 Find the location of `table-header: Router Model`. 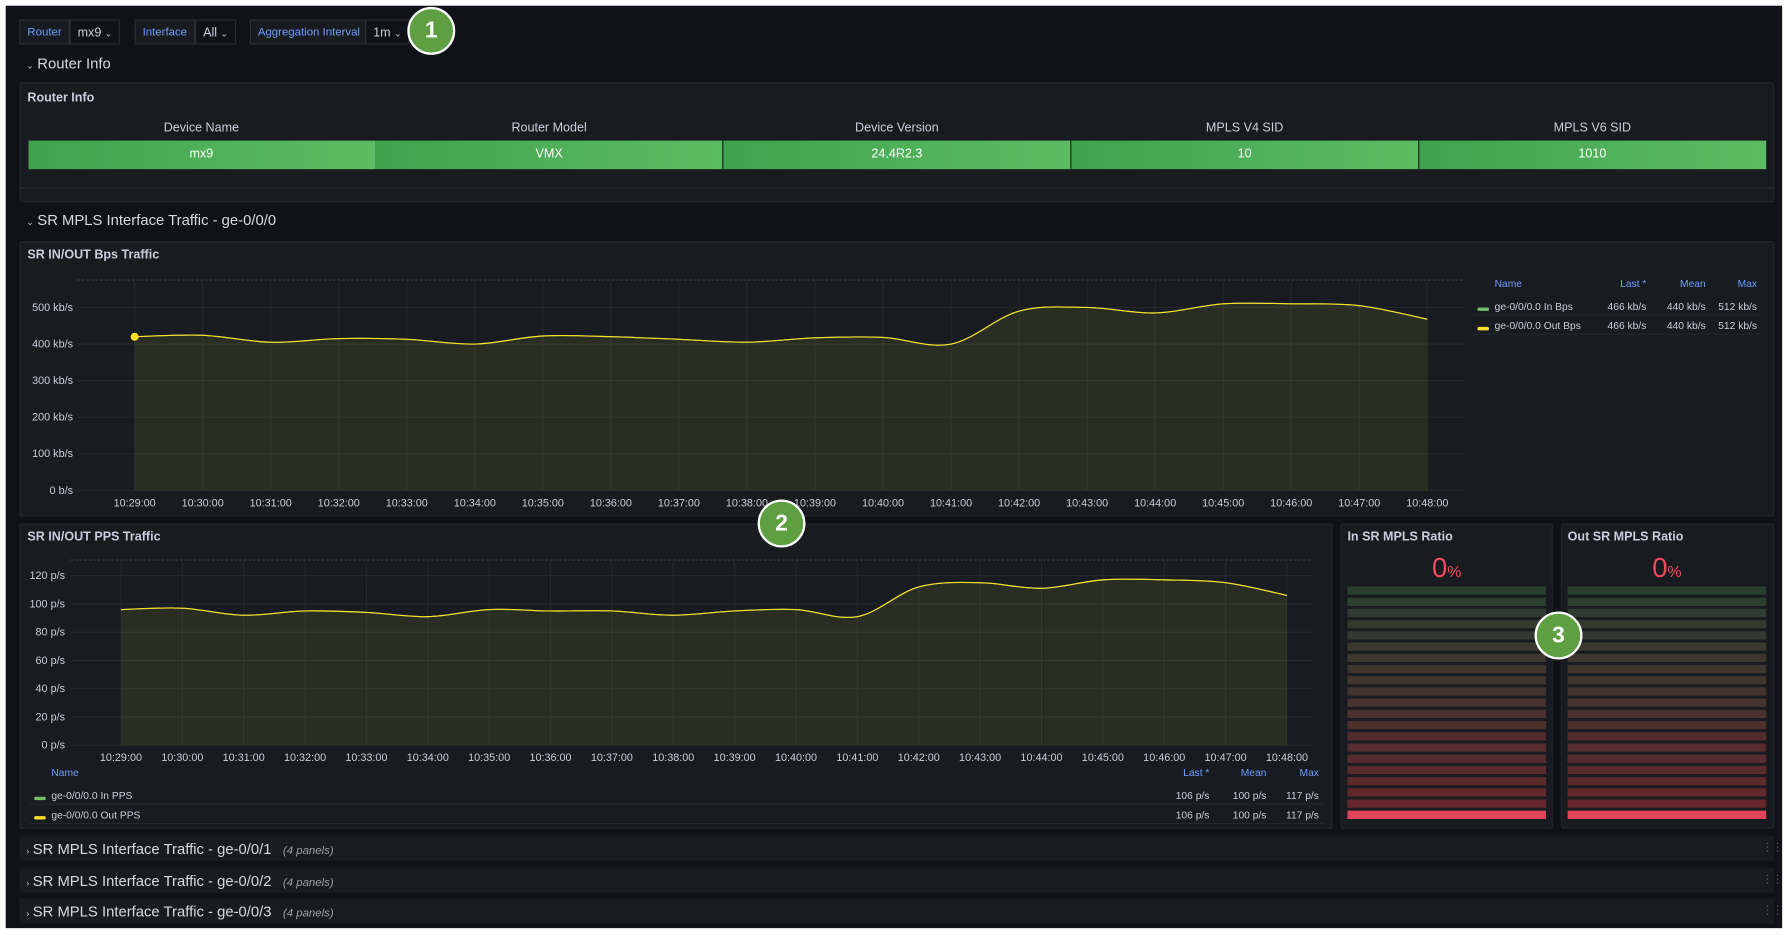

table-header: Router Model is located at coordinates (549, 128).